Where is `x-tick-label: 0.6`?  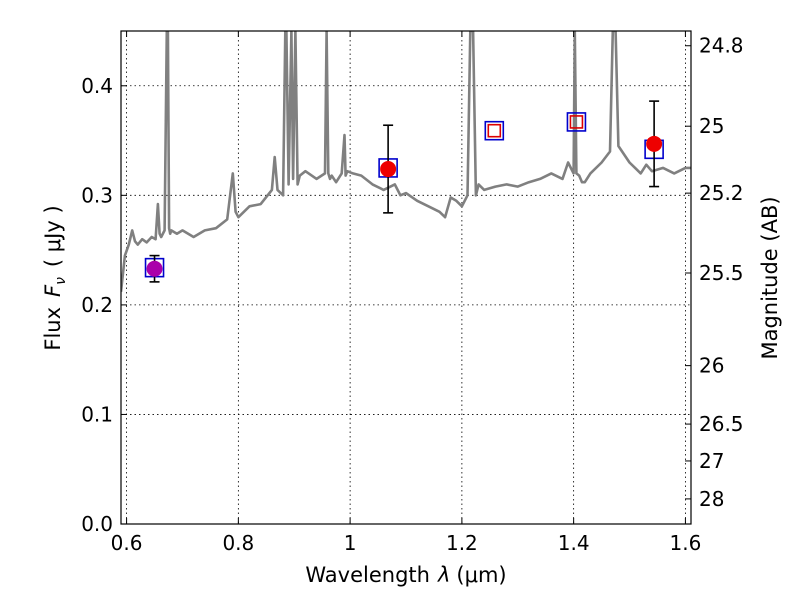 x-tick-label: 0.6 is located at coordinates (127, 543).